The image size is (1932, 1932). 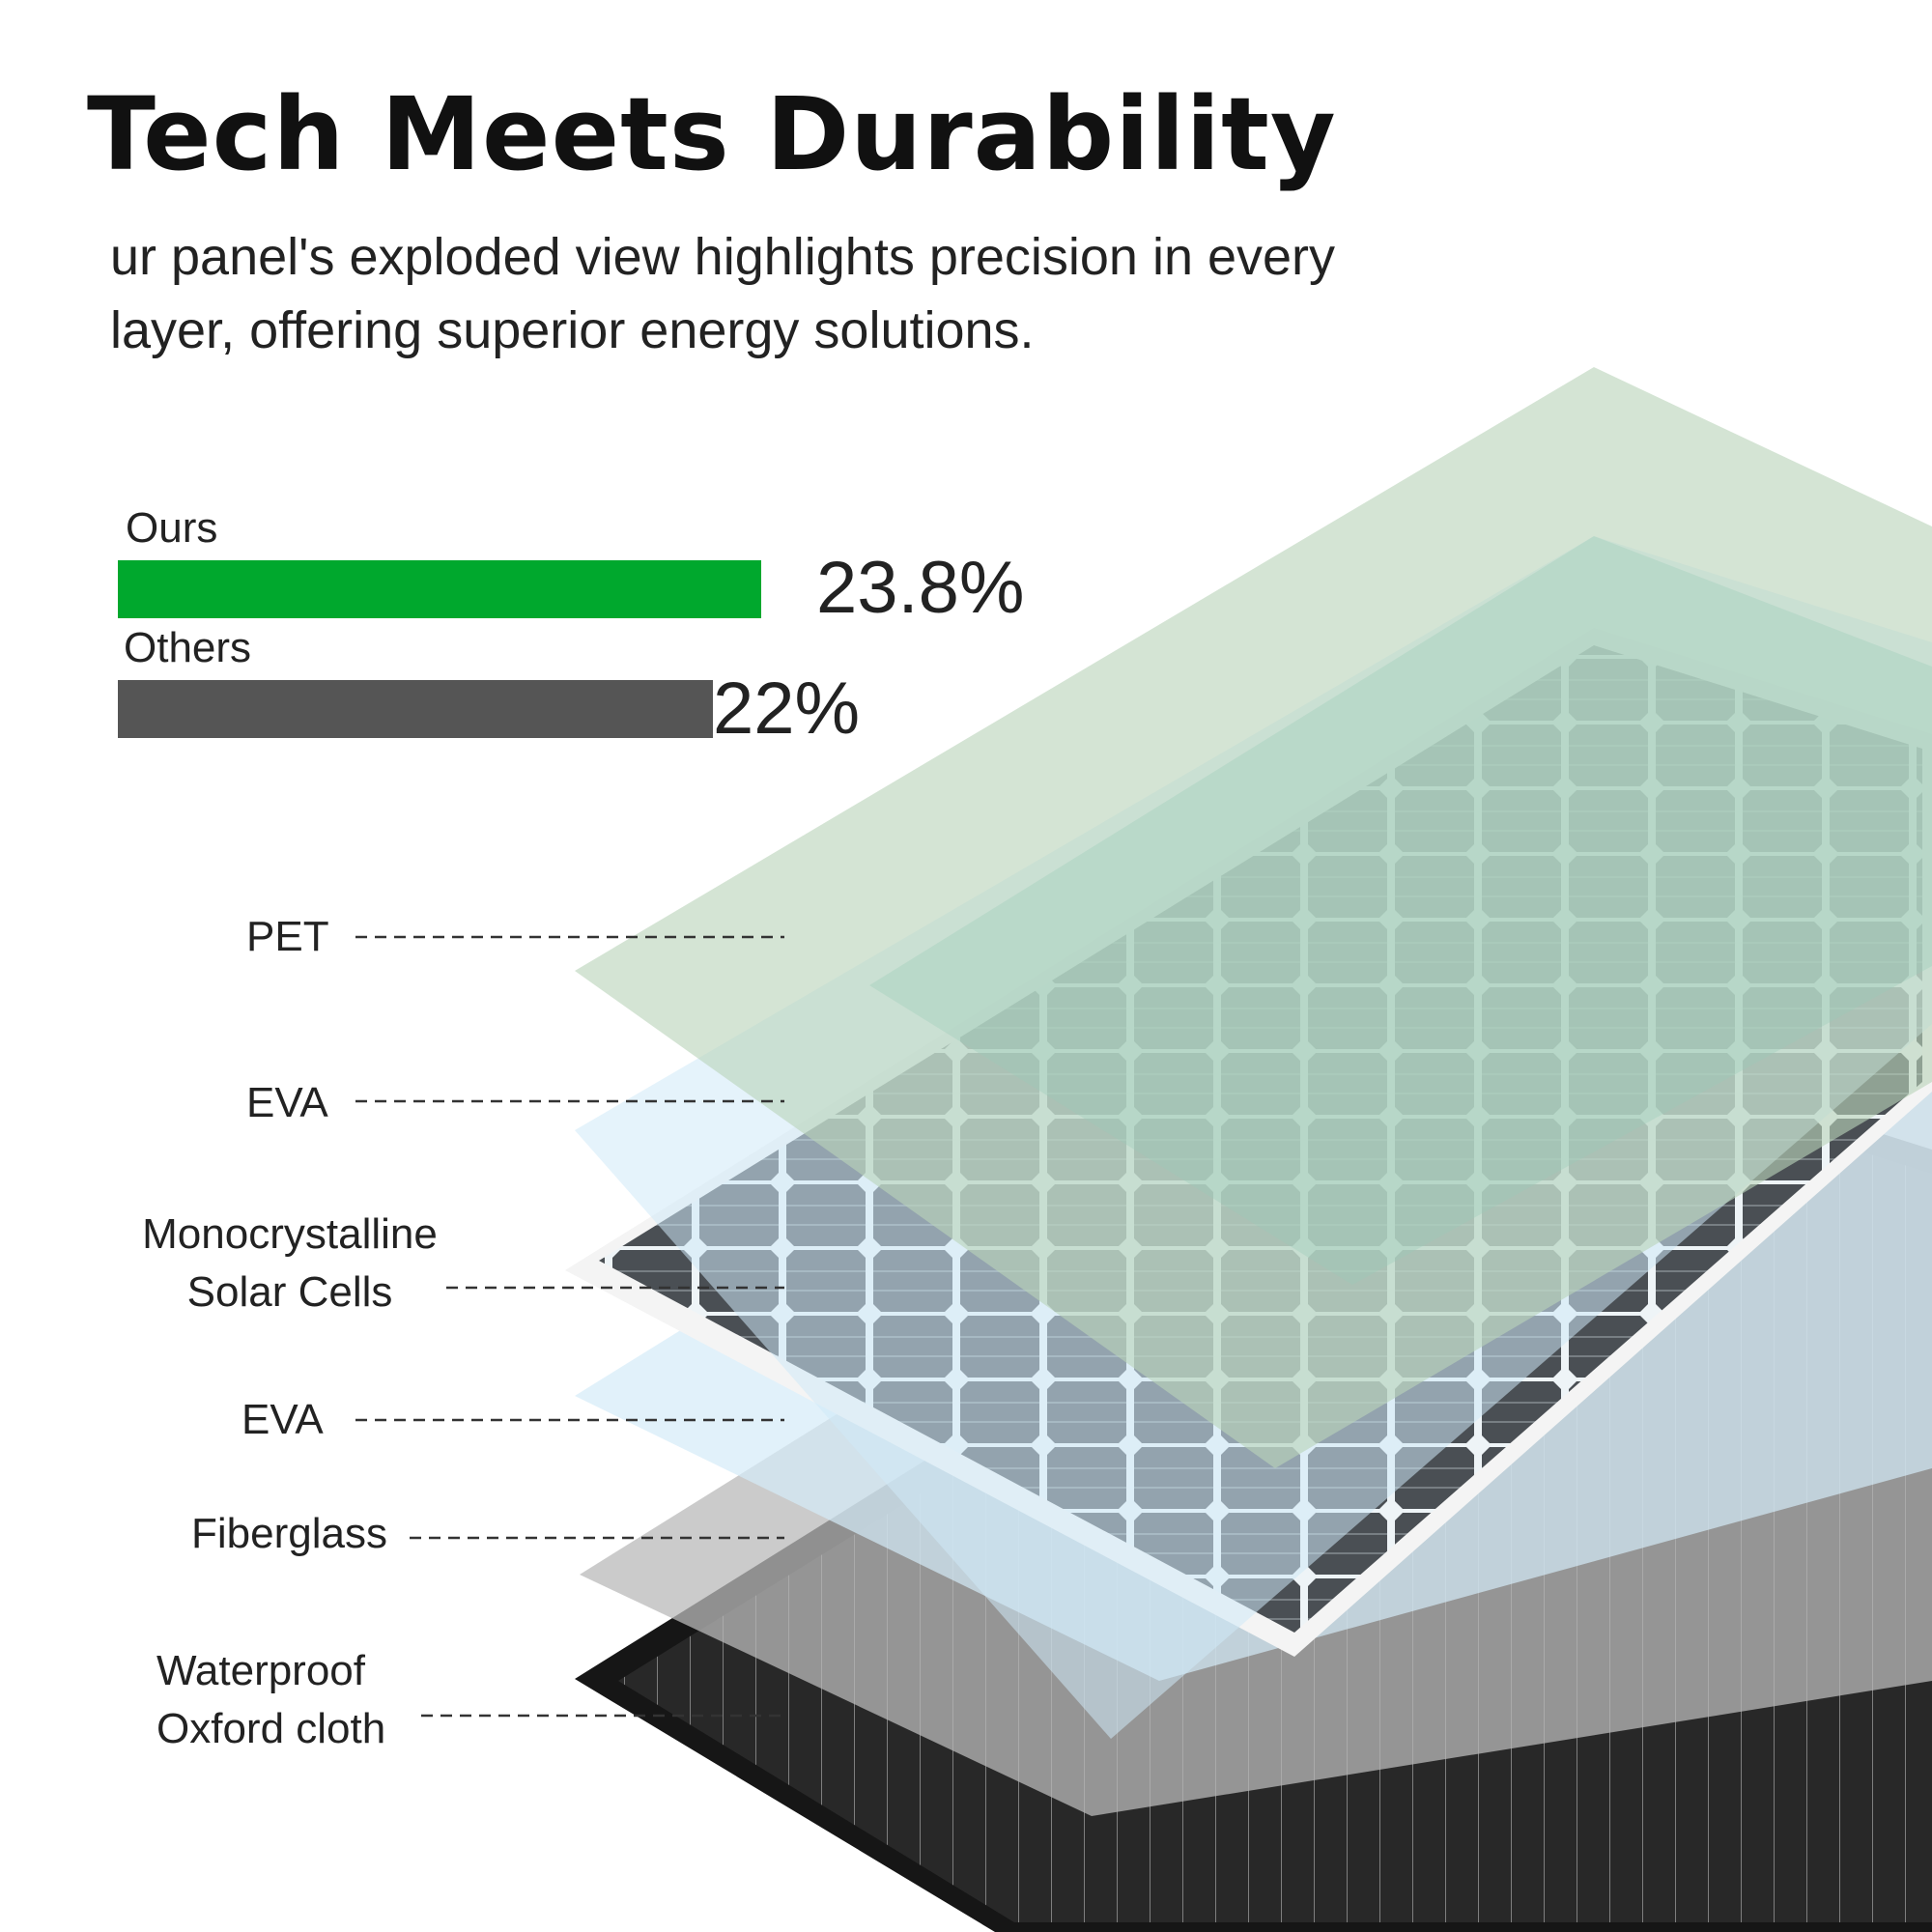 I want to click on layer-label-pet: PET, so click(x=287, y=937).